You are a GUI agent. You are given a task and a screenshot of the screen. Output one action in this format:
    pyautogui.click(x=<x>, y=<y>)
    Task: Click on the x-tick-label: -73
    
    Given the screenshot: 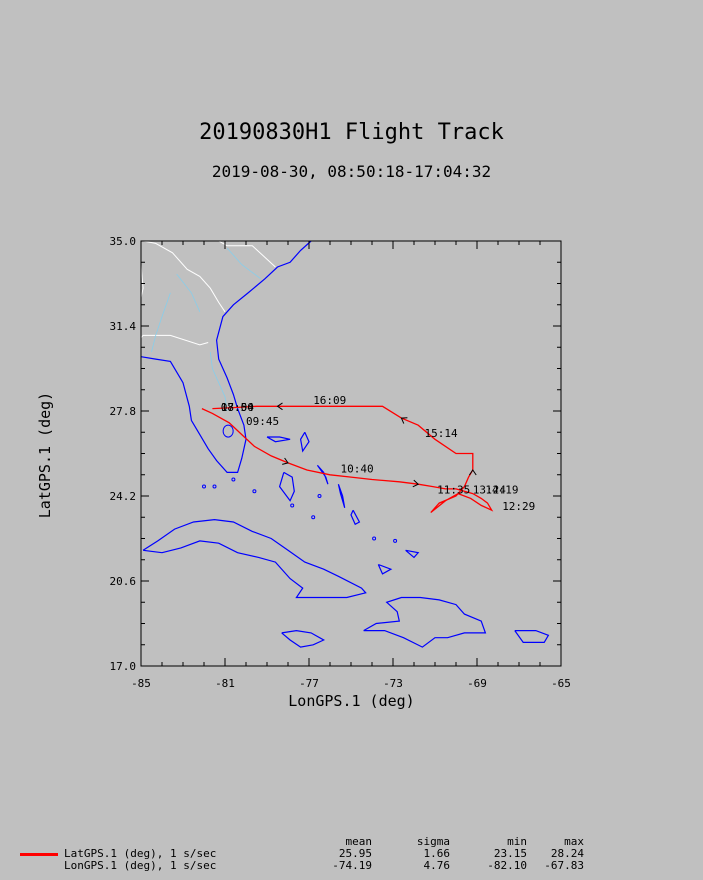 What is the action you would take?
    pyautogui.click(x=393, y=683)
    